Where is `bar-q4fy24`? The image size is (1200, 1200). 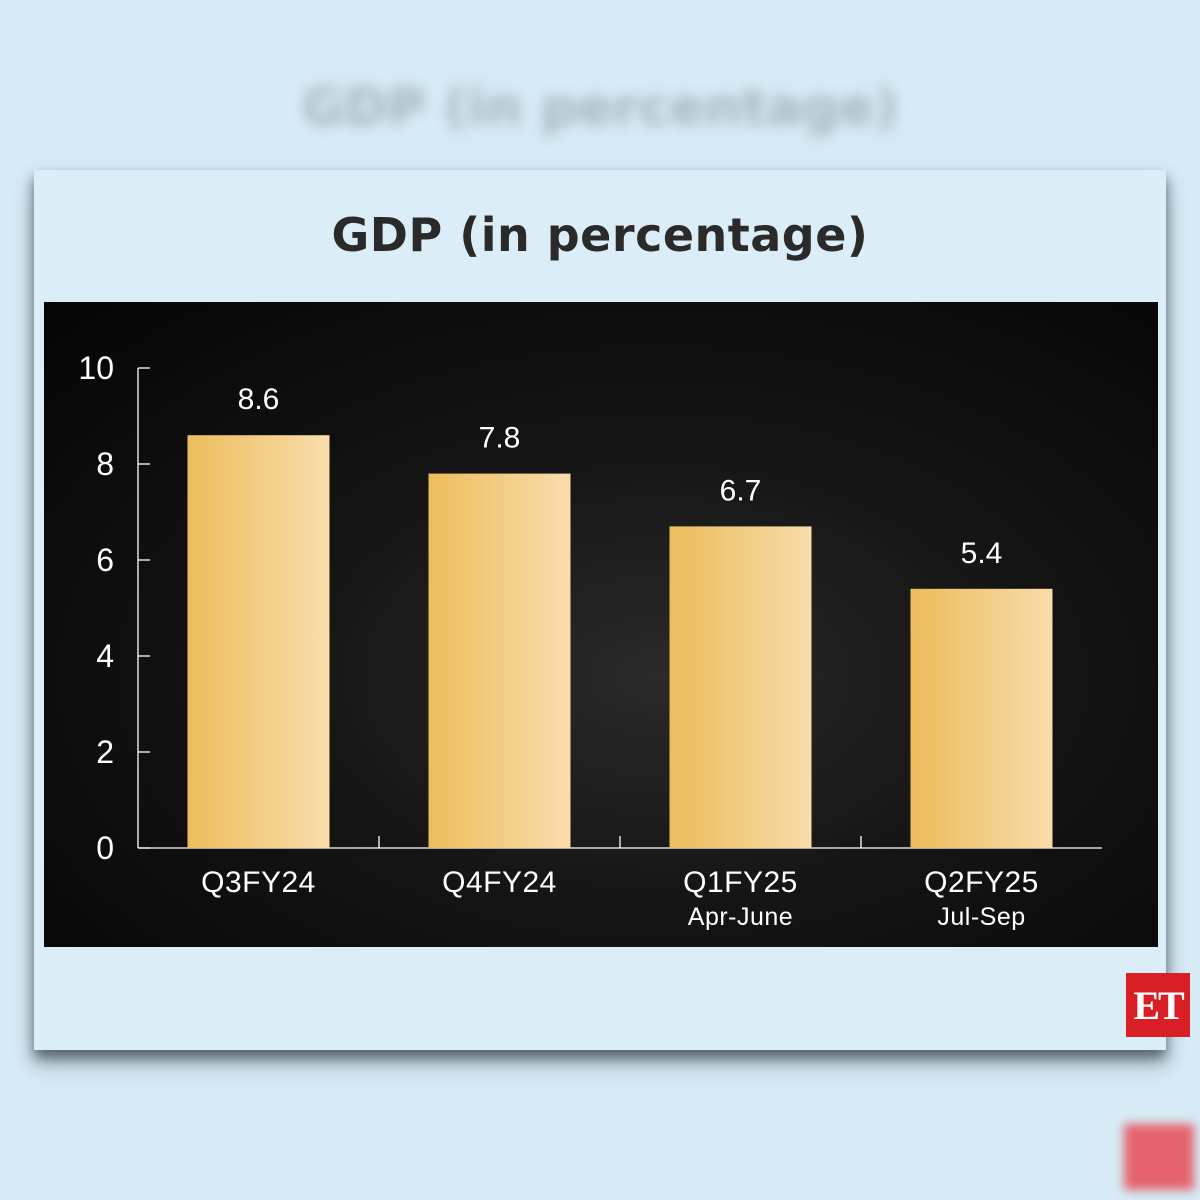 bar-q4fy24 is located at coordinates (499, 660).